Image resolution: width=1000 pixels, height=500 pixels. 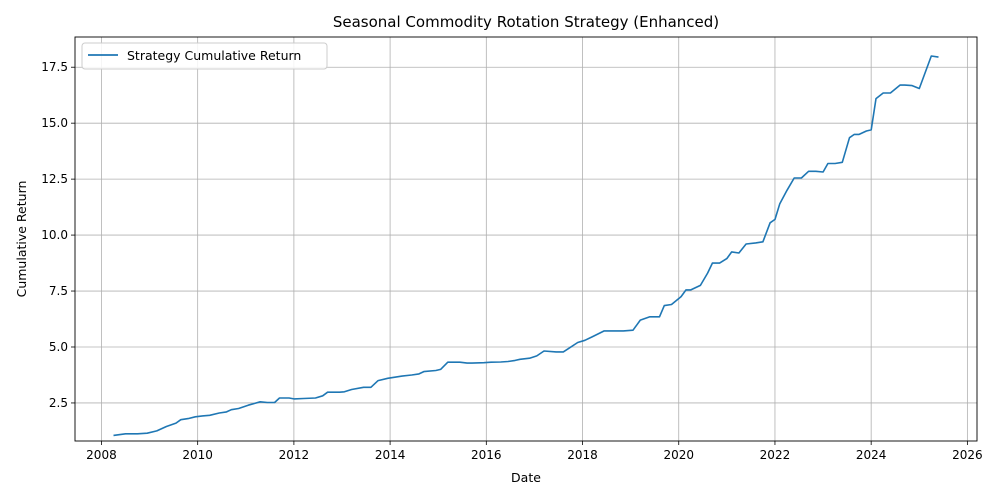 What do you see at coordinates (486, 455) in the screenshot?
I see `x-tick-label: 2016` at bounding box center [486, 455].